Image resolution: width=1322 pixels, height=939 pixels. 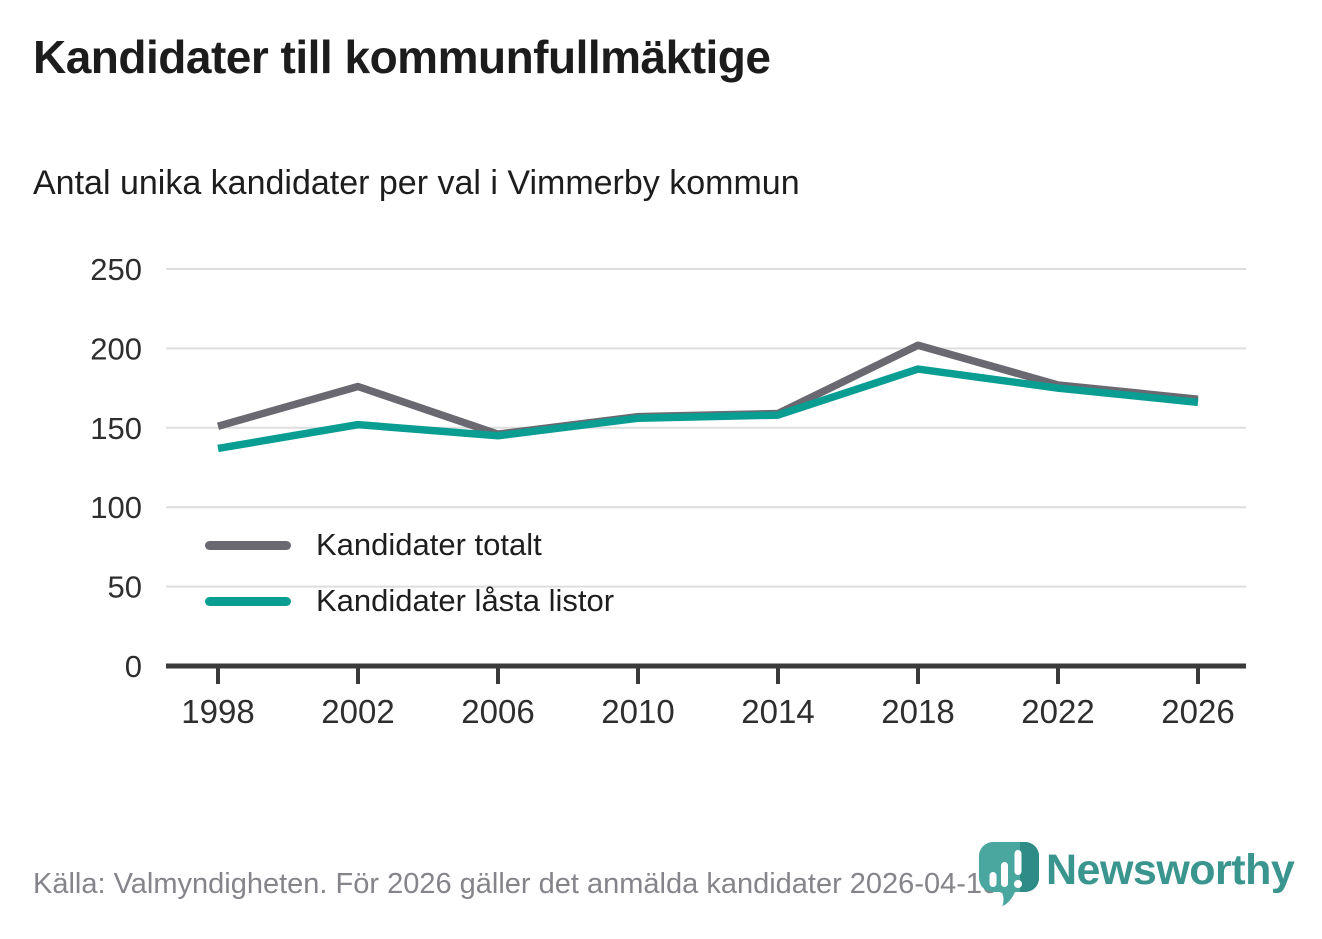 I want to click on y-tick-label: 150, so click(x=116, y=428).